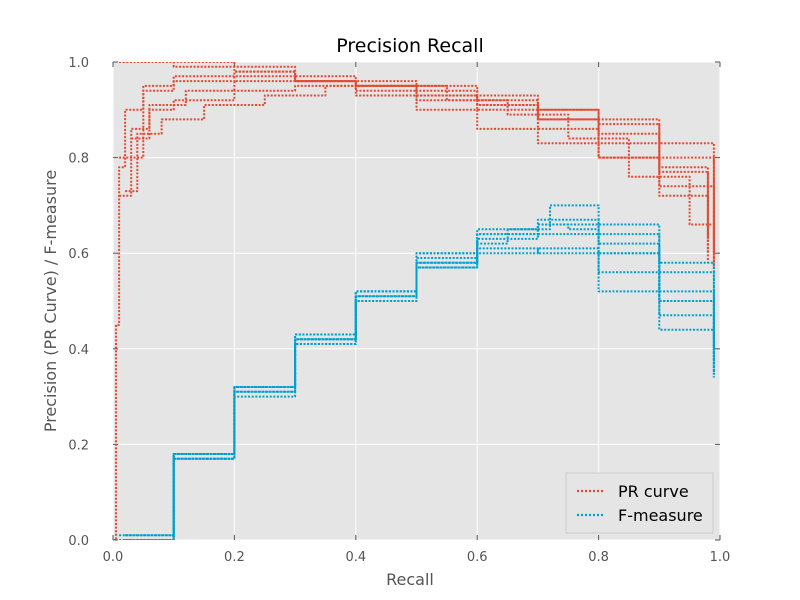 The image size is (800, 600). I want to click on chart-title: Precision Recall, so click(410, 46).